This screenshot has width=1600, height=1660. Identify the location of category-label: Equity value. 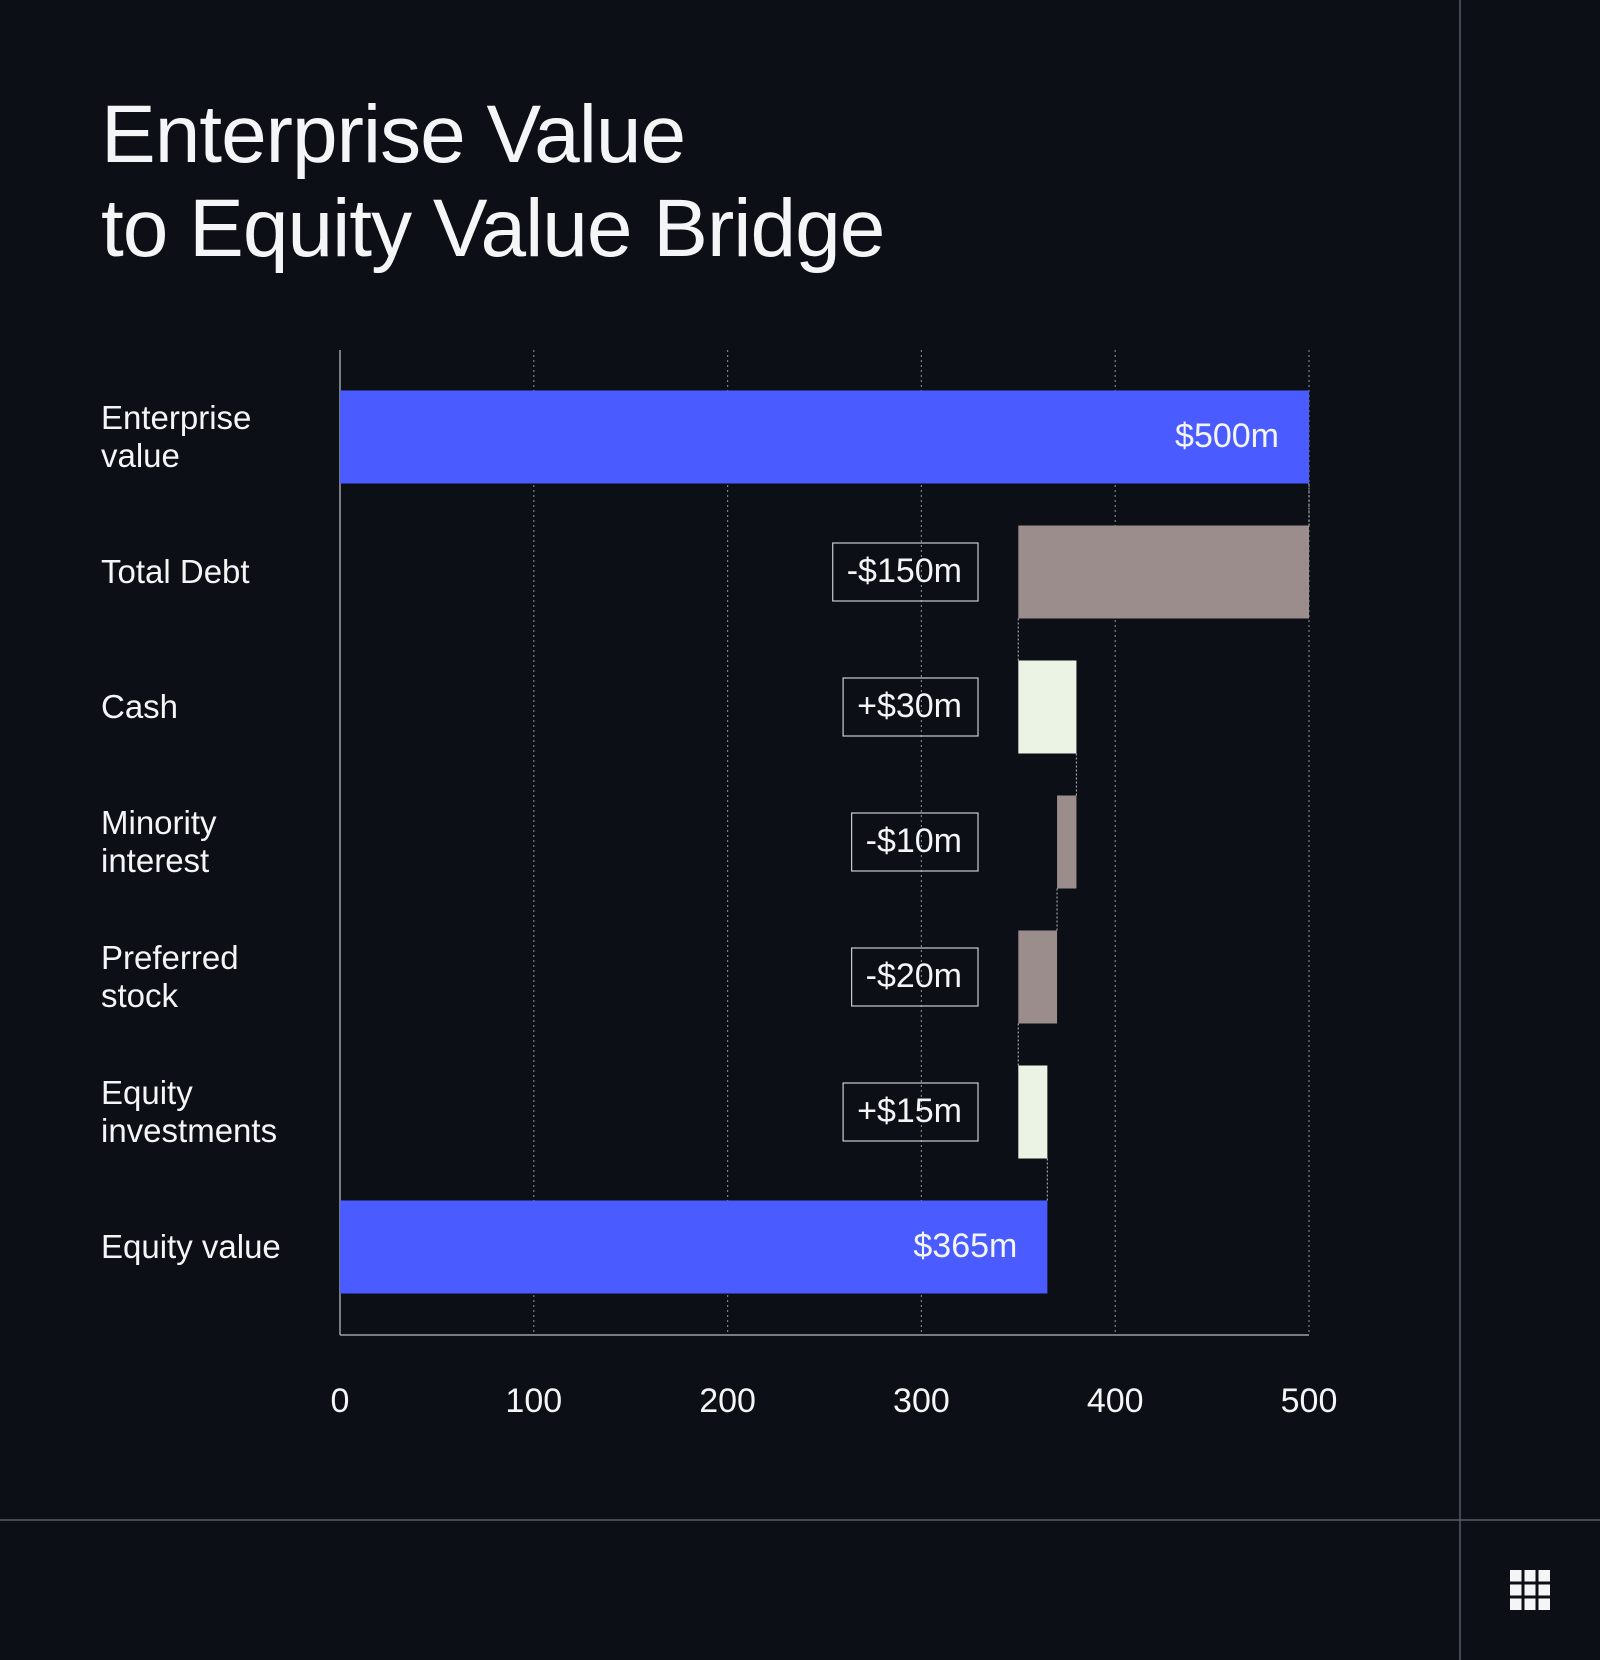
(191, 1246).